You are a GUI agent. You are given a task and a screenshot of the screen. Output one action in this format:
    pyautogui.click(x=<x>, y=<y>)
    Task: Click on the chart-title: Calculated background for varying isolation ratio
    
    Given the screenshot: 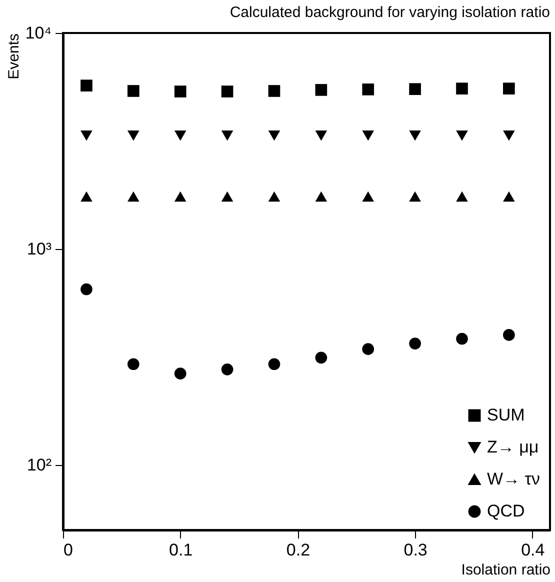 What is the action you would take?
    pyautogui.click(x=390, y=12)
    